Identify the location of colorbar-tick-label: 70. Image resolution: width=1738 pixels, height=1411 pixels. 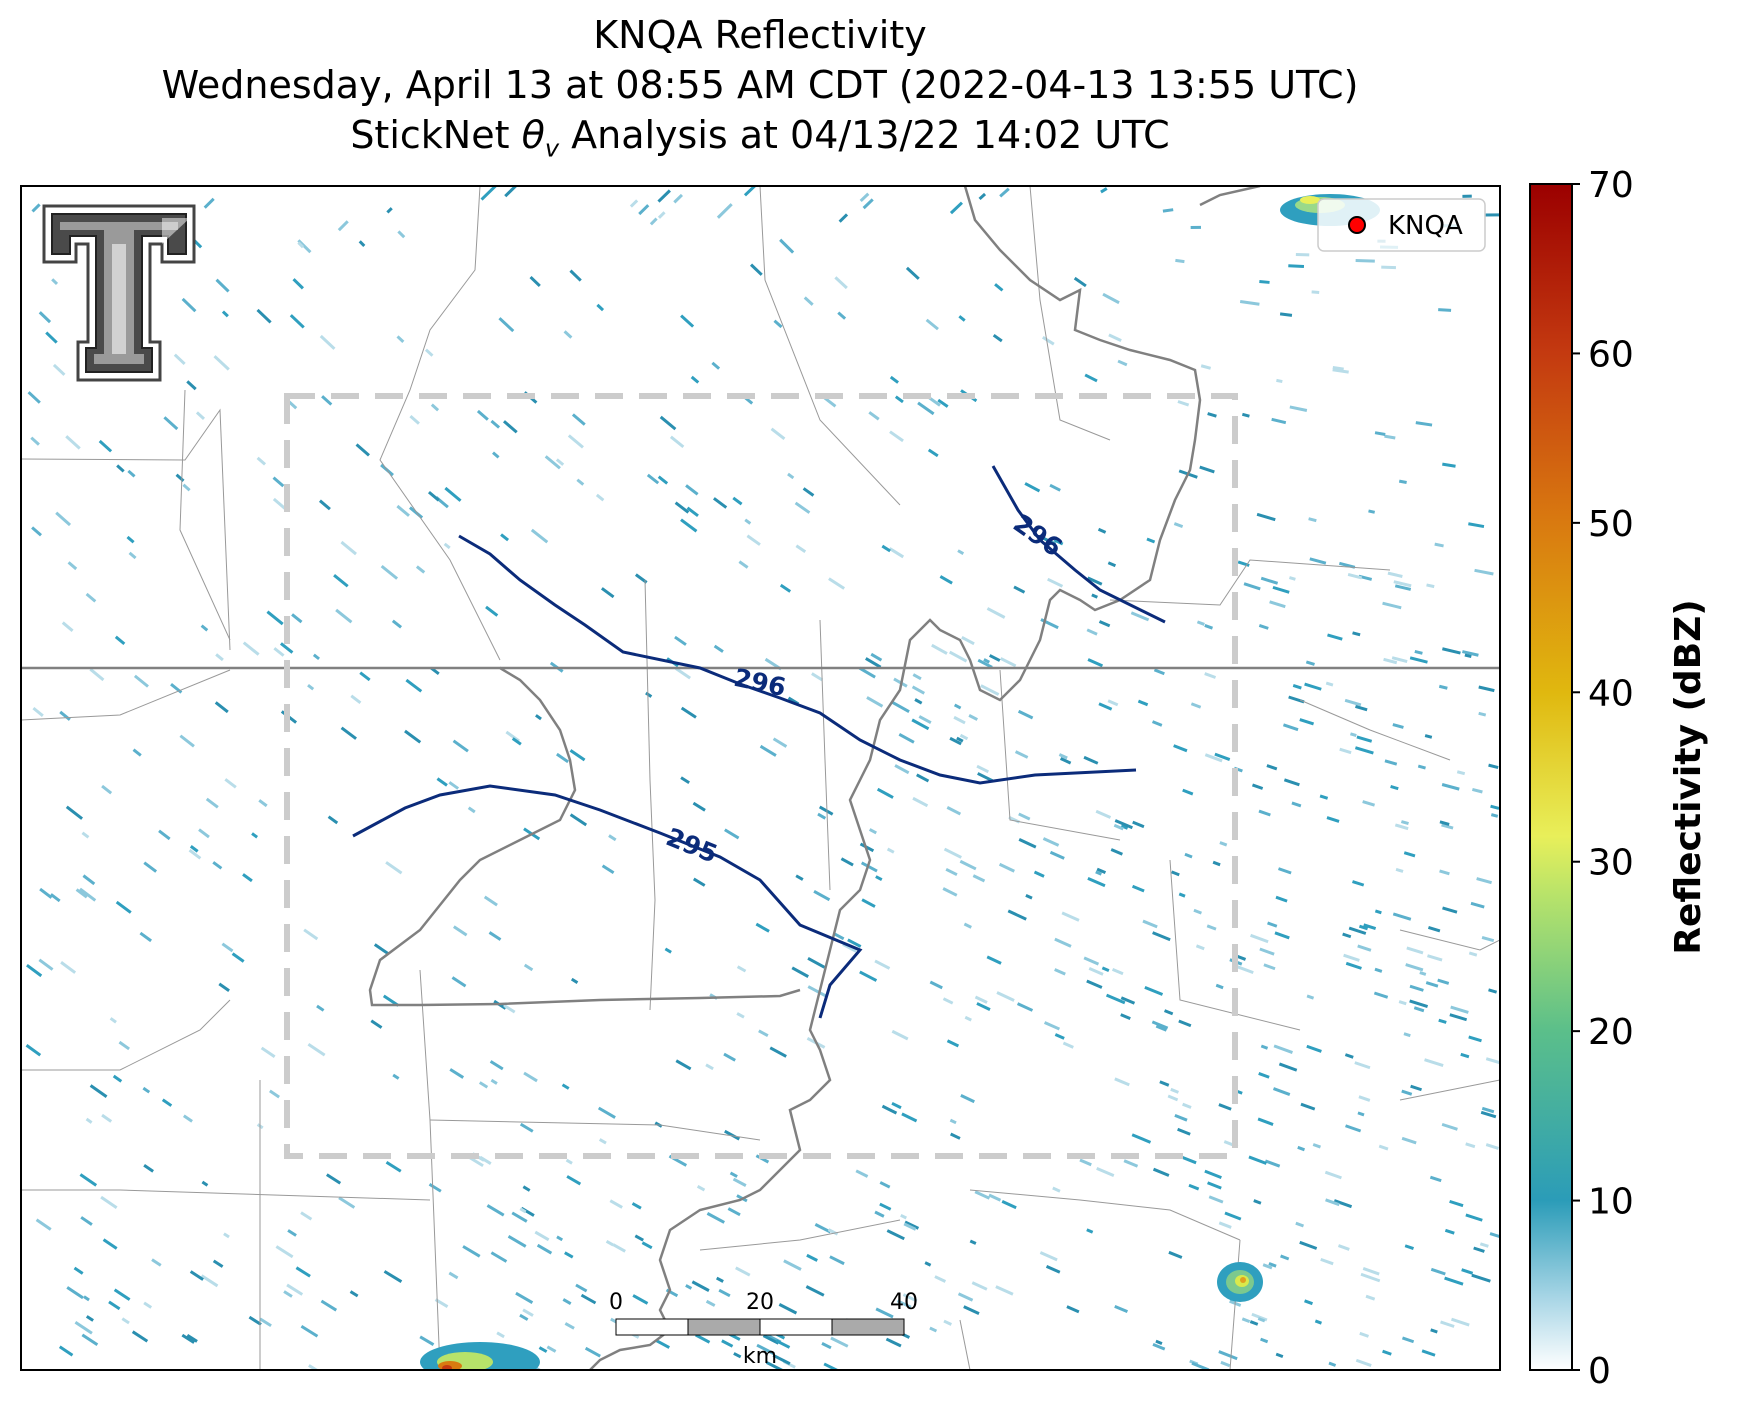
(1611, 185).